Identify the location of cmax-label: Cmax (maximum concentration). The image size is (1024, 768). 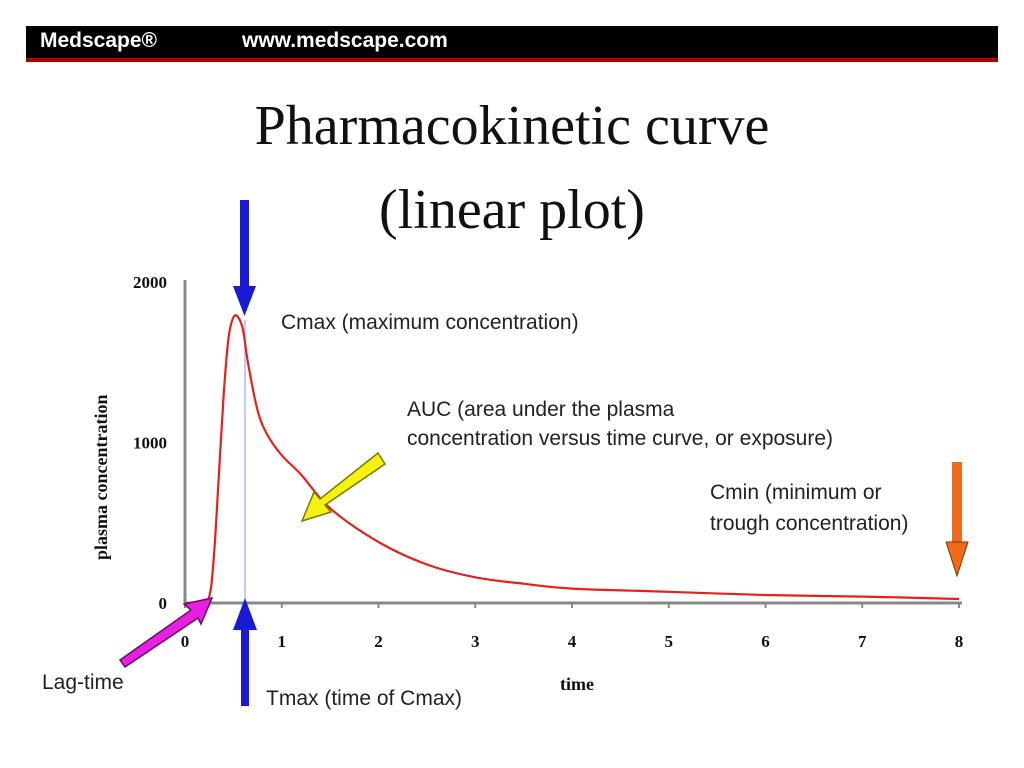
(430, 322).